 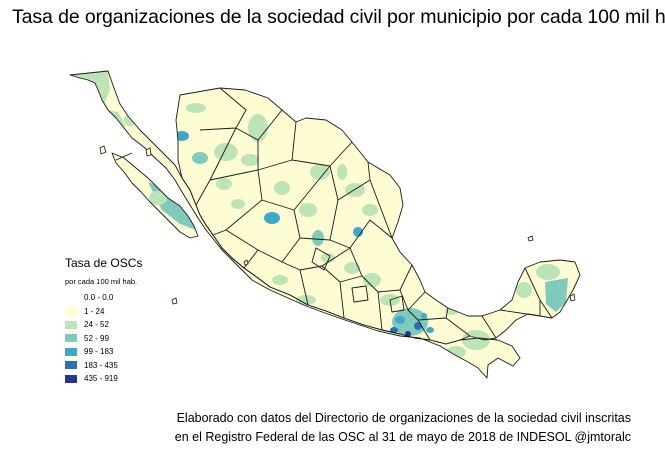 I want to click on legend-item: 183 - 435, so click(x=103, y=366).